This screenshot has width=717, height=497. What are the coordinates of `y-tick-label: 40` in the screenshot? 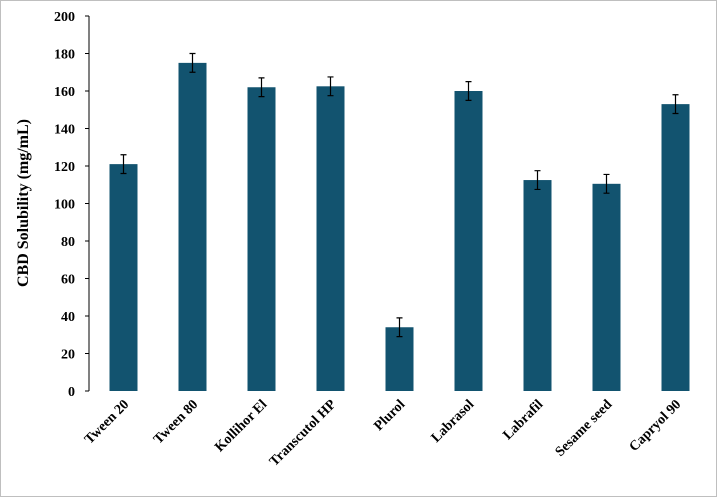 It's located at (68, 317).